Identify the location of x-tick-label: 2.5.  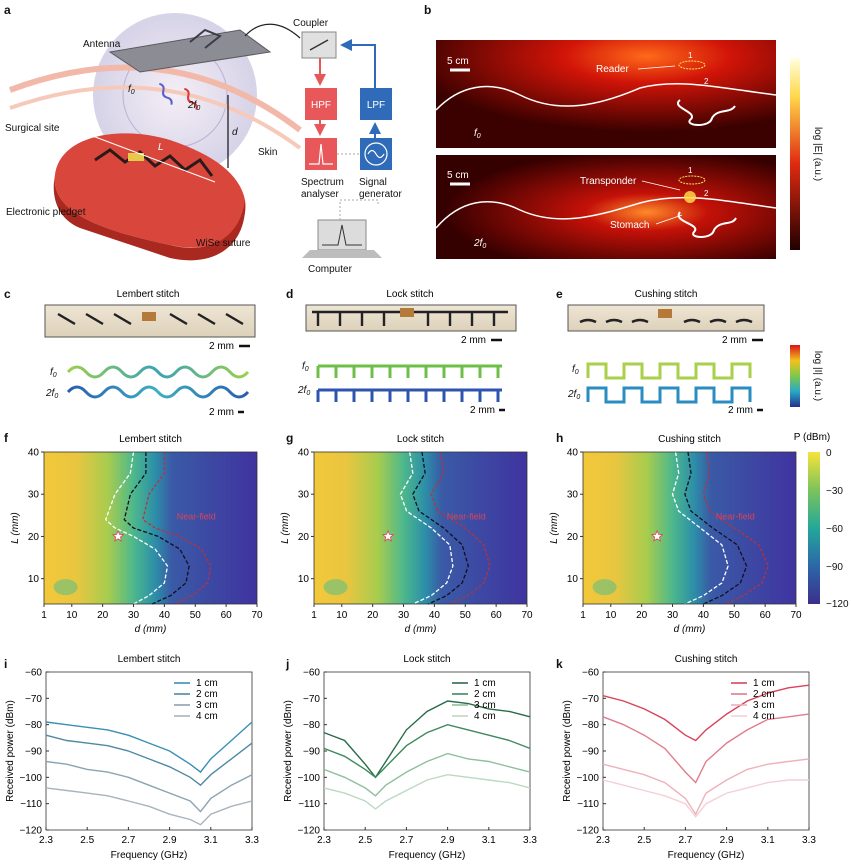
(87, 840).